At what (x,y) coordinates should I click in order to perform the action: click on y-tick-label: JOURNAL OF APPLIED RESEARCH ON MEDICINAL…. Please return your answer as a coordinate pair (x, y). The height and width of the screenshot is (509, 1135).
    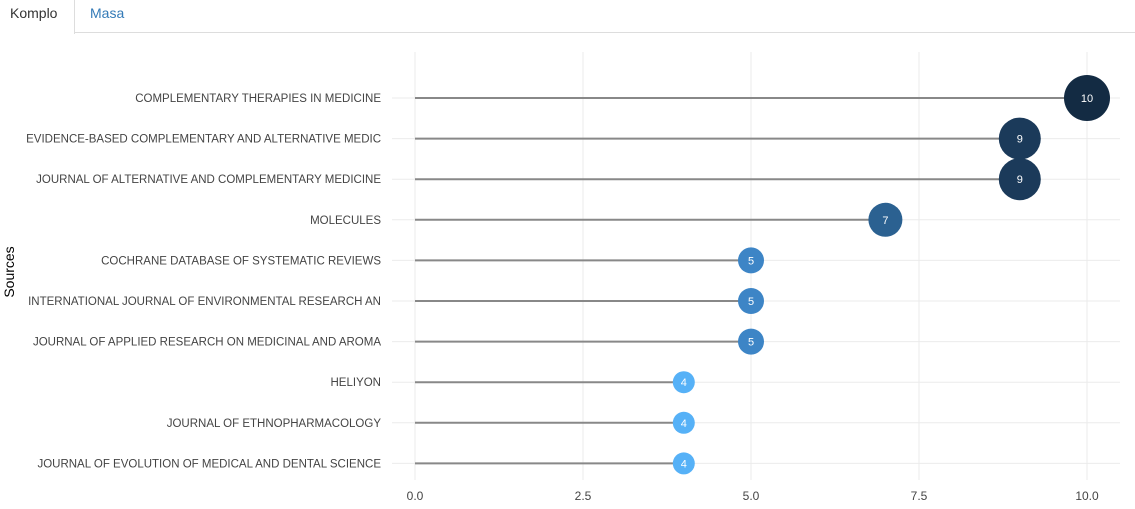
    Looking at the image, I should click on (207, 343).